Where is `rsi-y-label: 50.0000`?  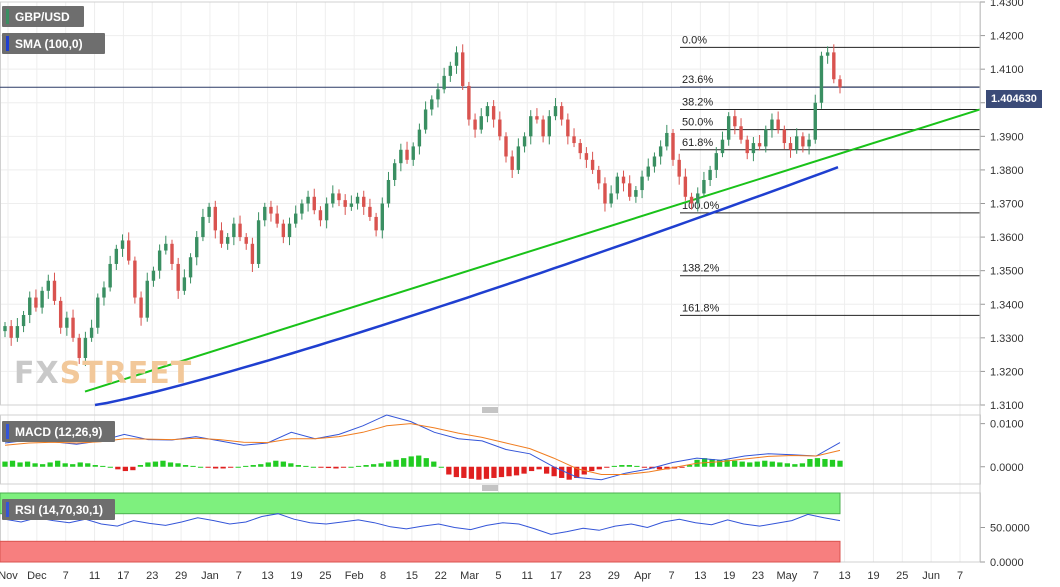 rsi-y-label: 50.0000 is located at coordinates (1010, 529).